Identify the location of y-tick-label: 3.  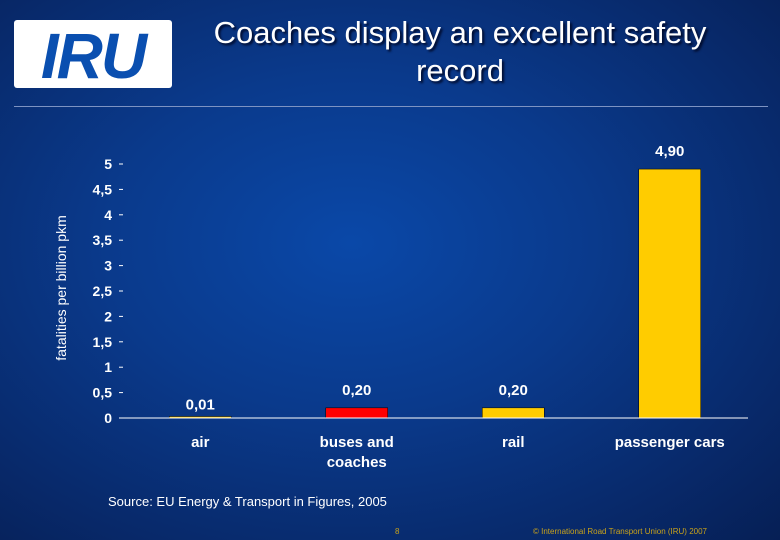
(108, 266).